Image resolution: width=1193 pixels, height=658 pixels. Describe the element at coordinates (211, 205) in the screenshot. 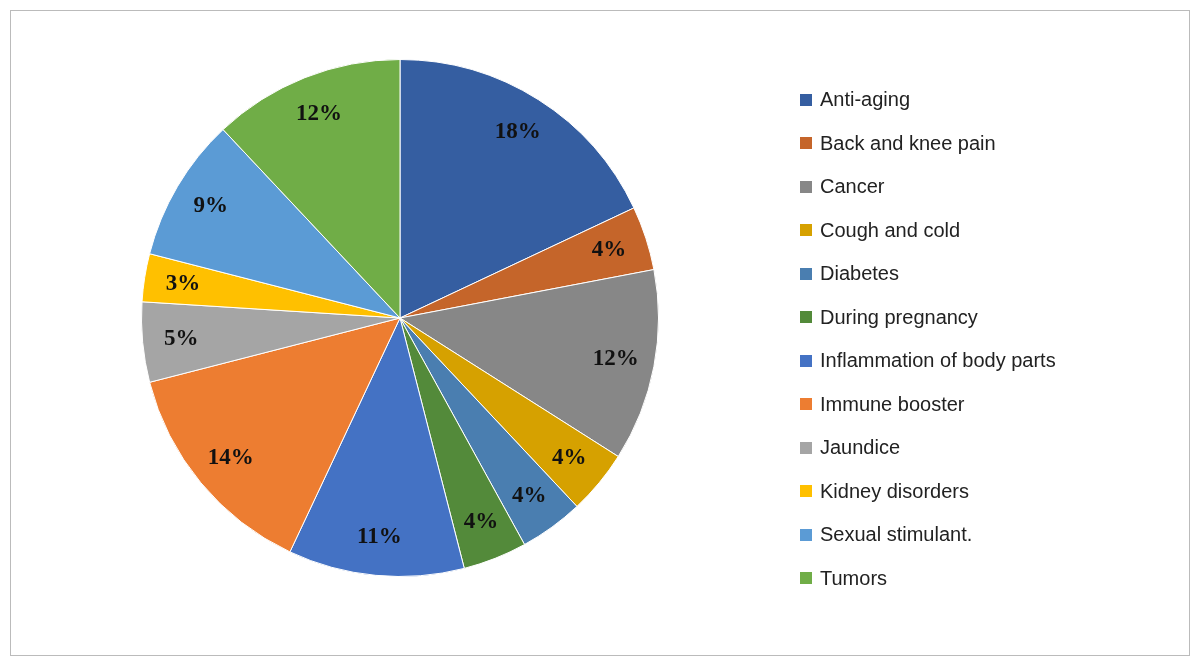

I see `data-label: 9%` at that location.